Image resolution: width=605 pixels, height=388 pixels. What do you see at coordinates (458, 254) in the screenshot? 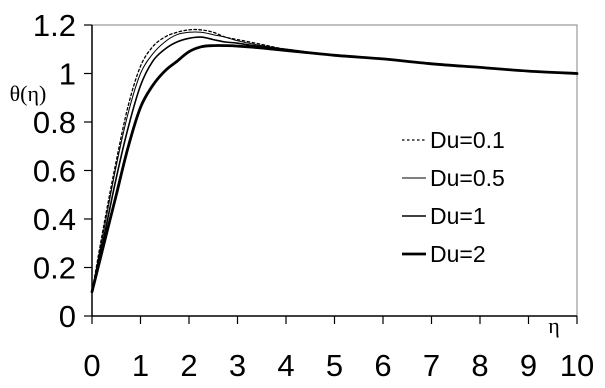
I see `legend-label: Du=2` at bounding box center [458, 254].